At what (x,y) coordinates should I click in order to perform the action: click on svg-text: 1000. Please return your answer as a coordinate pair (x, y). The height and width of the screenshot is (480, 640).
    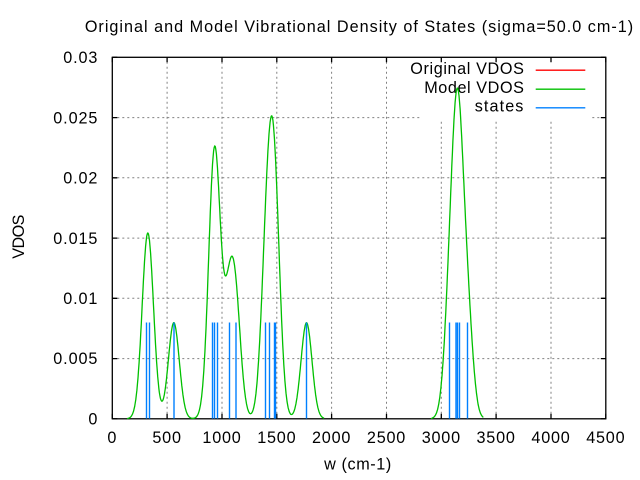
    Looking at the image, I should click on (221, 438).